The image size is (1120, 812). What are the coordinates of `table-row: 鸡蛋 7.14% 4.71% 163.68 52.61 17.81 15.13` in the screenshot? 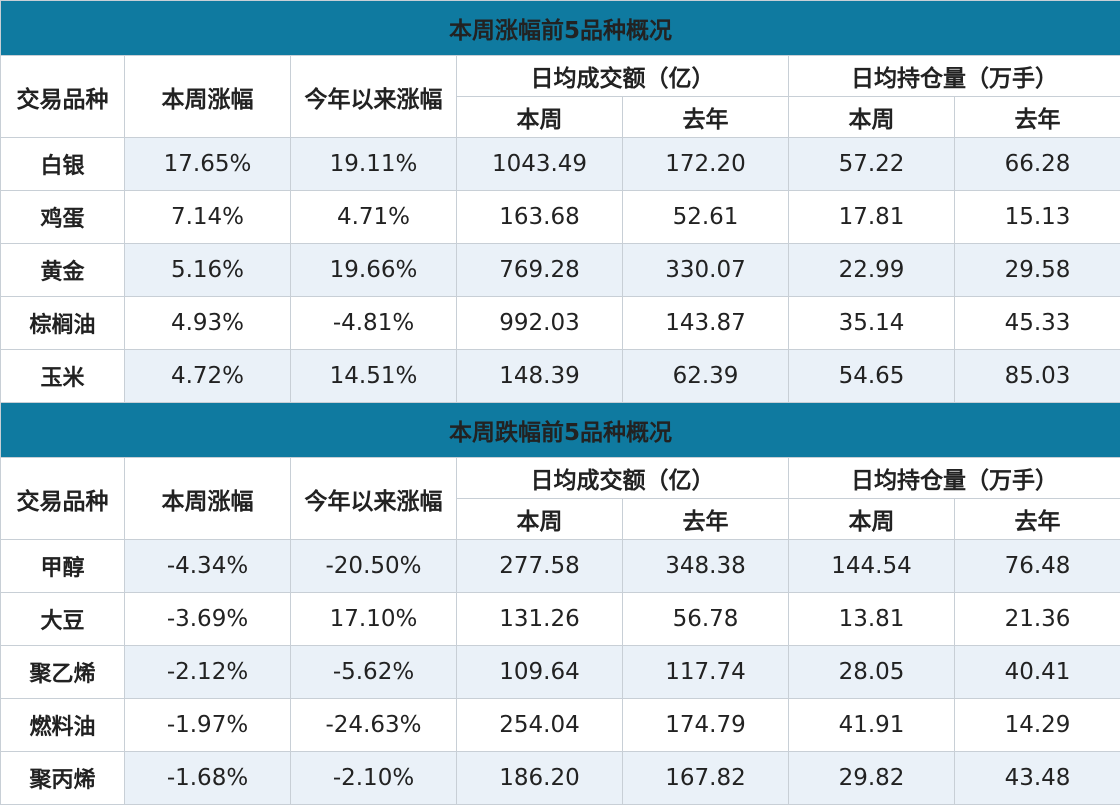 It's located at (560, 217).